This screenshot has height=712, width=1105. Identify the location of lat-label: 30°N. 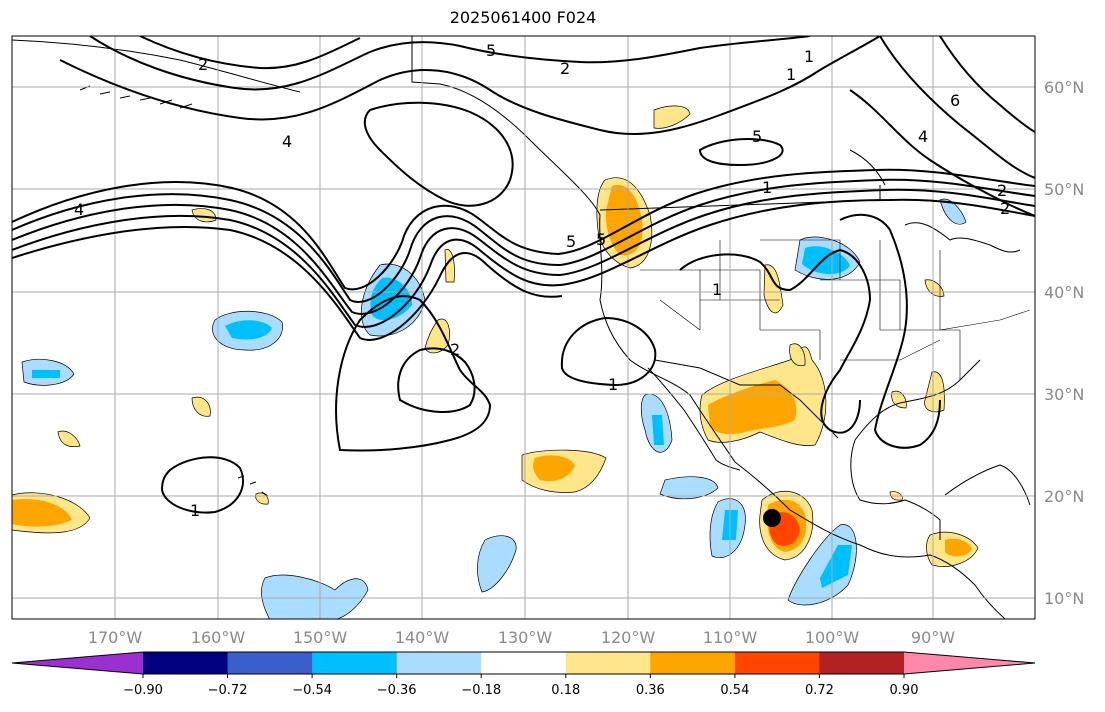
(1064, 394).